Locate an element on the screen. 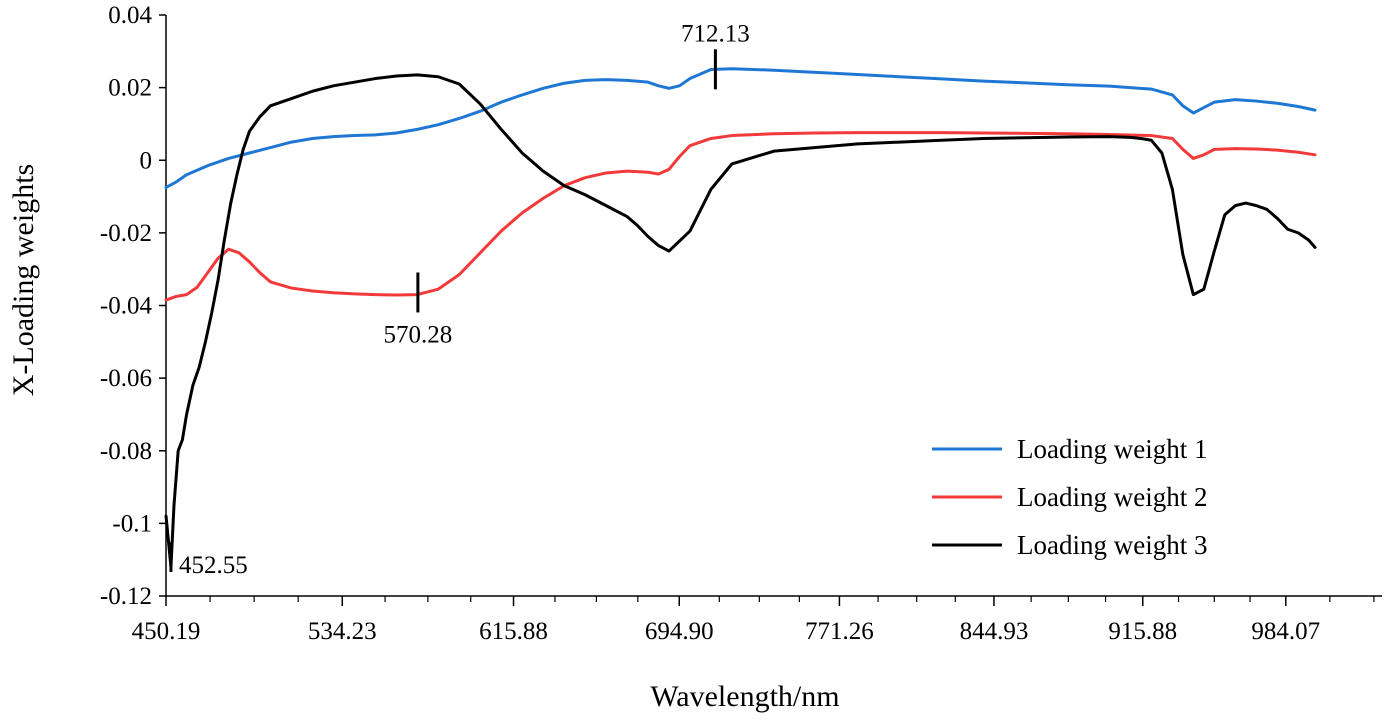 This screenshot has width=1384, height=723. y-tick-label: 0 is located at coordinates (146, 160).